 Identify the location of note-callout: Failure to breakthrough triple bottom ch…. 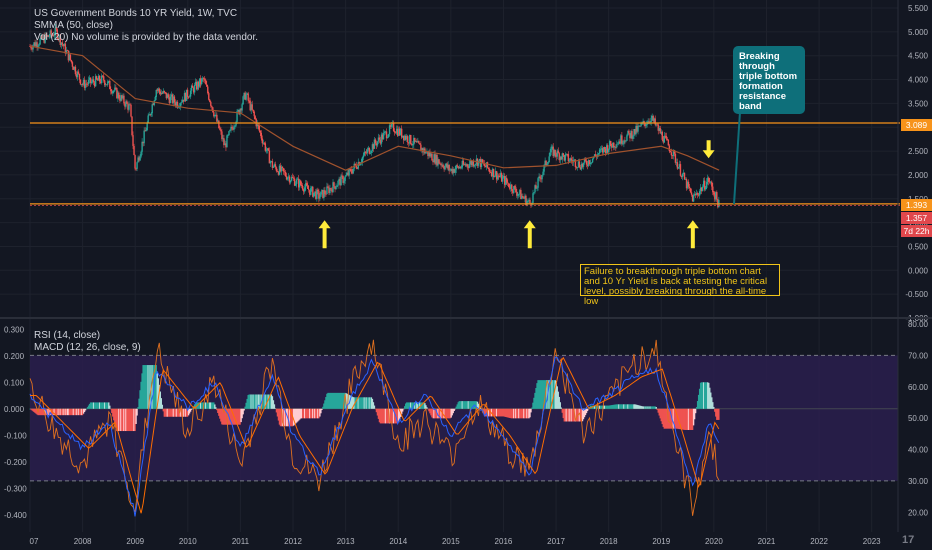
(680, 285).